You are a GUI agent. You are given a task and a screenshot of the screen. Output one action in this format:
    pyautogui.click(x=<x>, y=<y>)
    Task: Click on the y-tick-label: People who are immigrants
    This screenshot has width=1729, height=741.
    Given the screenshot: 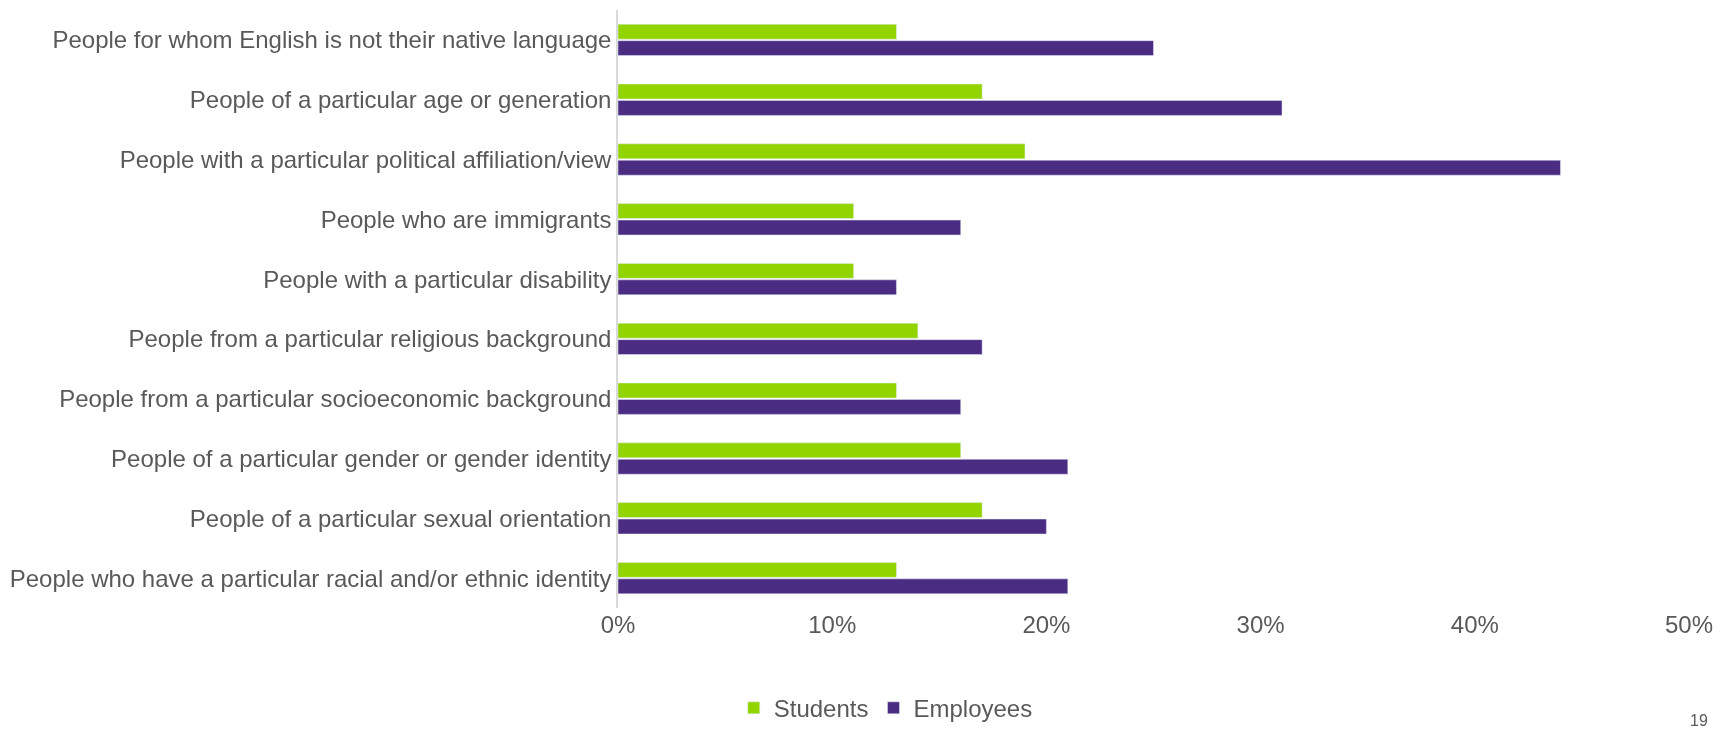 What is the action you would take?
    pyautogui.click(x=466, y=219)
    